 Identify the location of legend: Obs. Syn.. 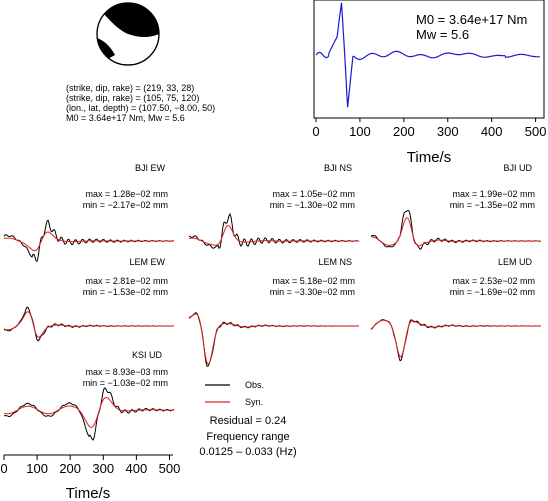
(234, 393).